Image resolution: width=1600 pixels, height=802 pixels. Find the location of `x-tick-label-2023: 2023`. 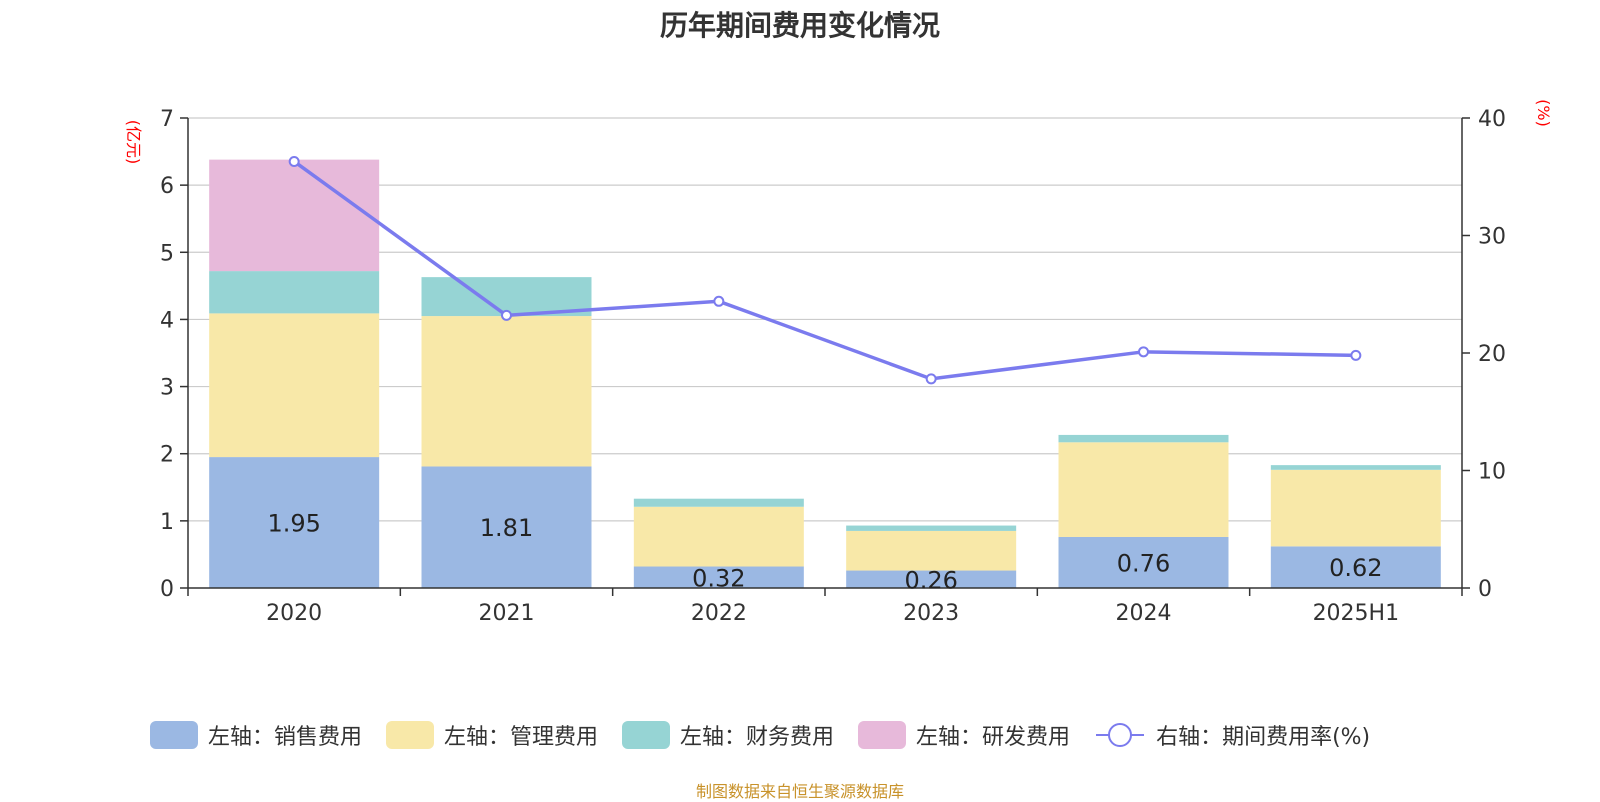

x-tick-label-2023: 2023 is located at coordinates (931, 613).